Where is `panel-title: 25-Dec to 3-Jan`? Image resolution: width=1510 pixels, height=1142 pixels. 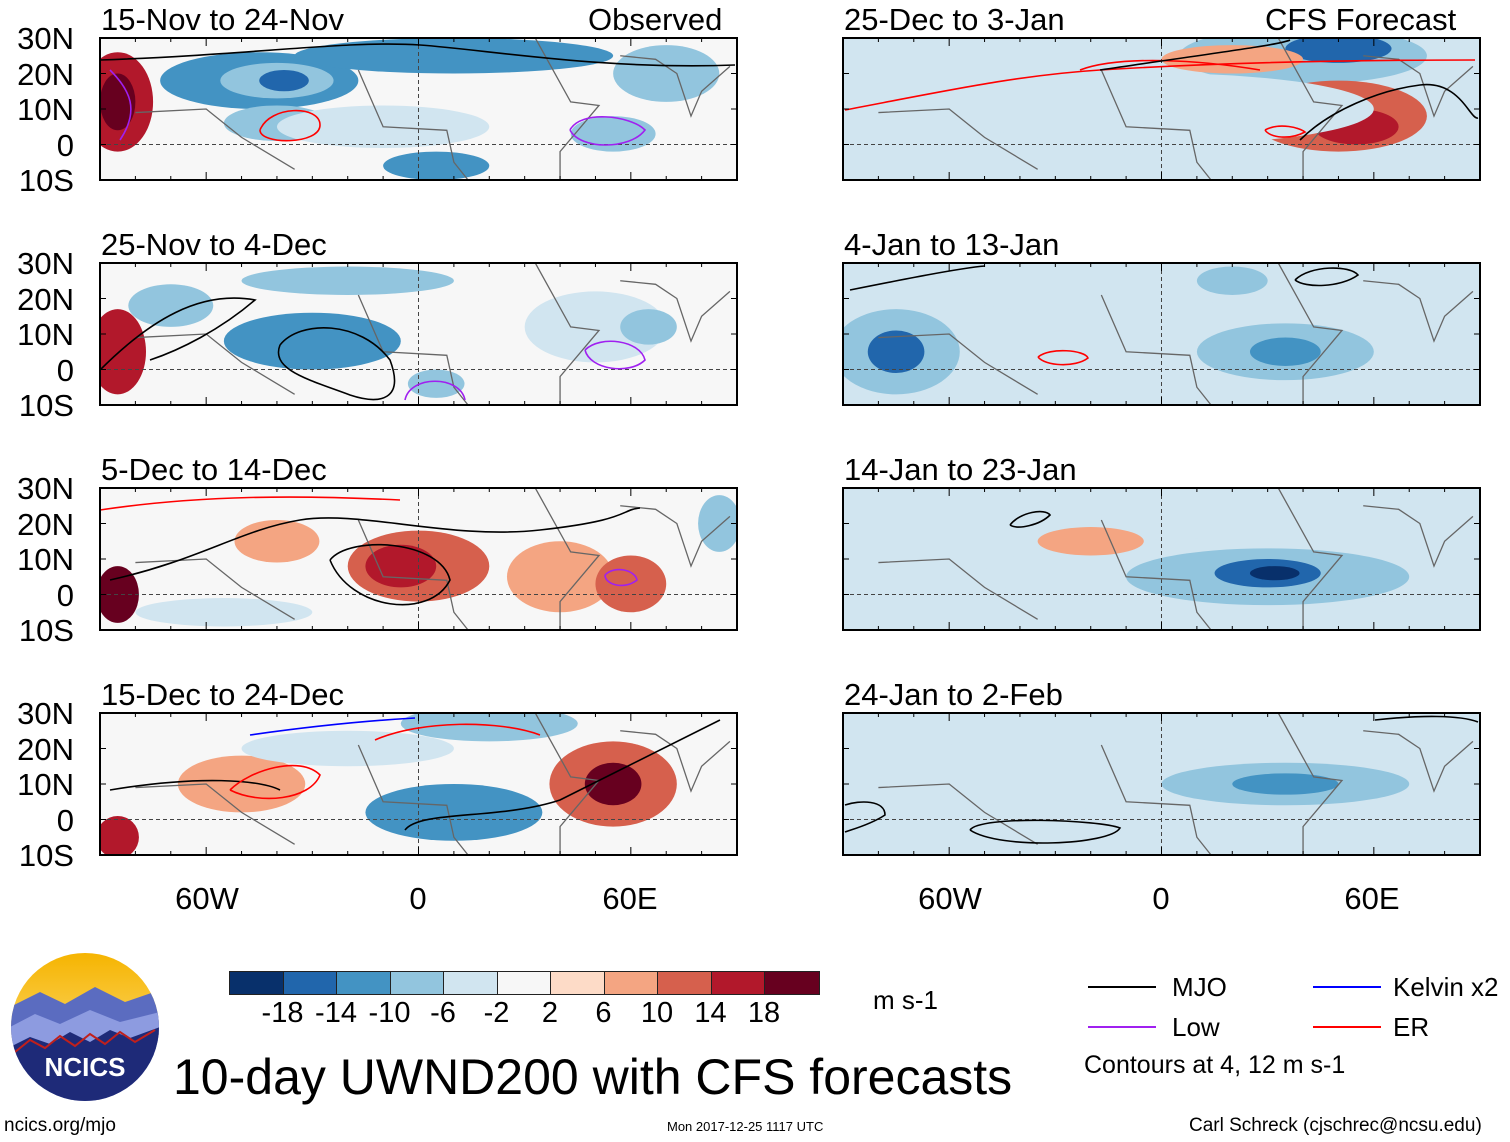
panel-title: 25-Dec to 3-Jan is located at coordinates (954, 19).